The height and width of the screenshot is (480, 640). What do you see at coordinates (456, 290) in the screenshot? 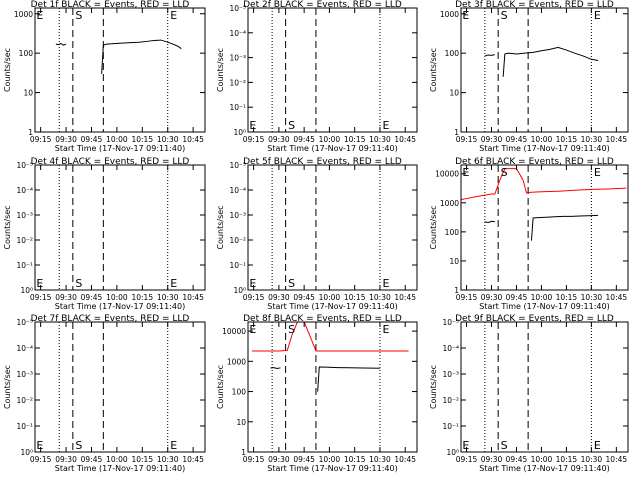
I see `y-tick-label: 1` at bounding box center [456, 290].